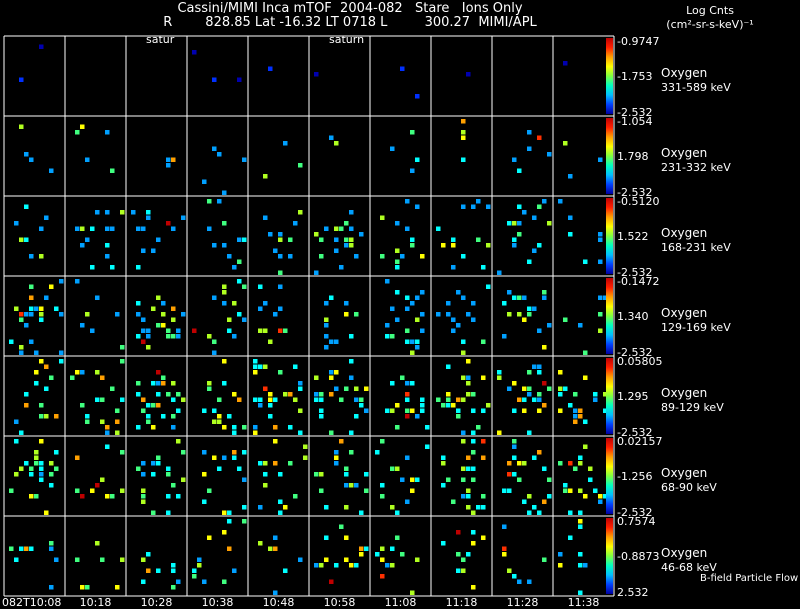 Image resolution: width=800 pixels, height=609 pixels. What do you see at coordinates (696, 327) in the screenshot?
I see `energy-label: 129-169 keV` at bounding box center [696, 327].